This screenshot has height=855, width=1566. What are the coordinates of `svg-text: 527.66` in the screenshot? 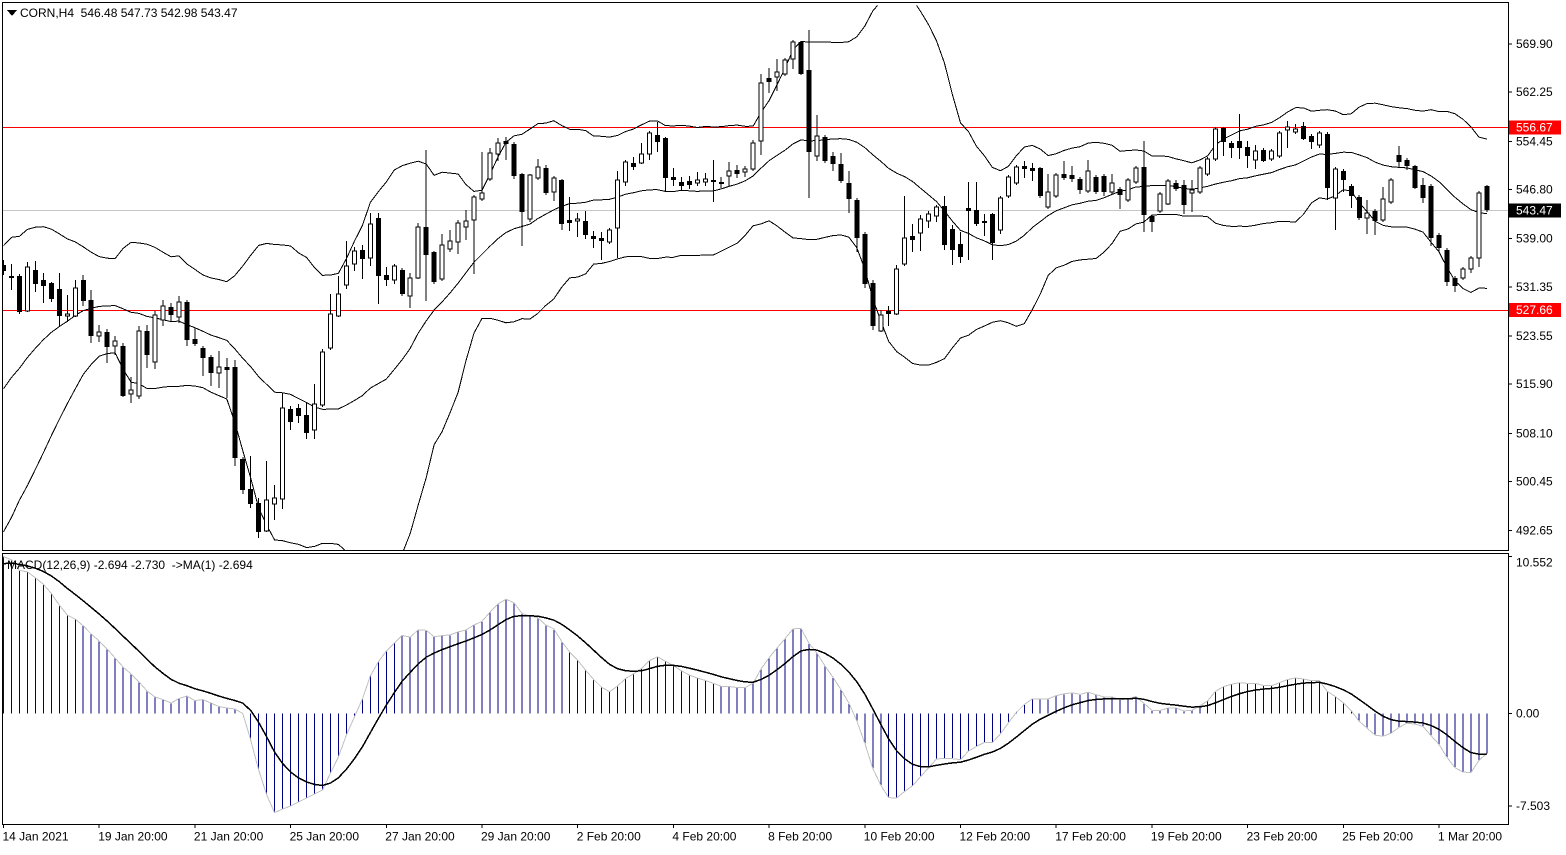 It's located at (1534, 310).